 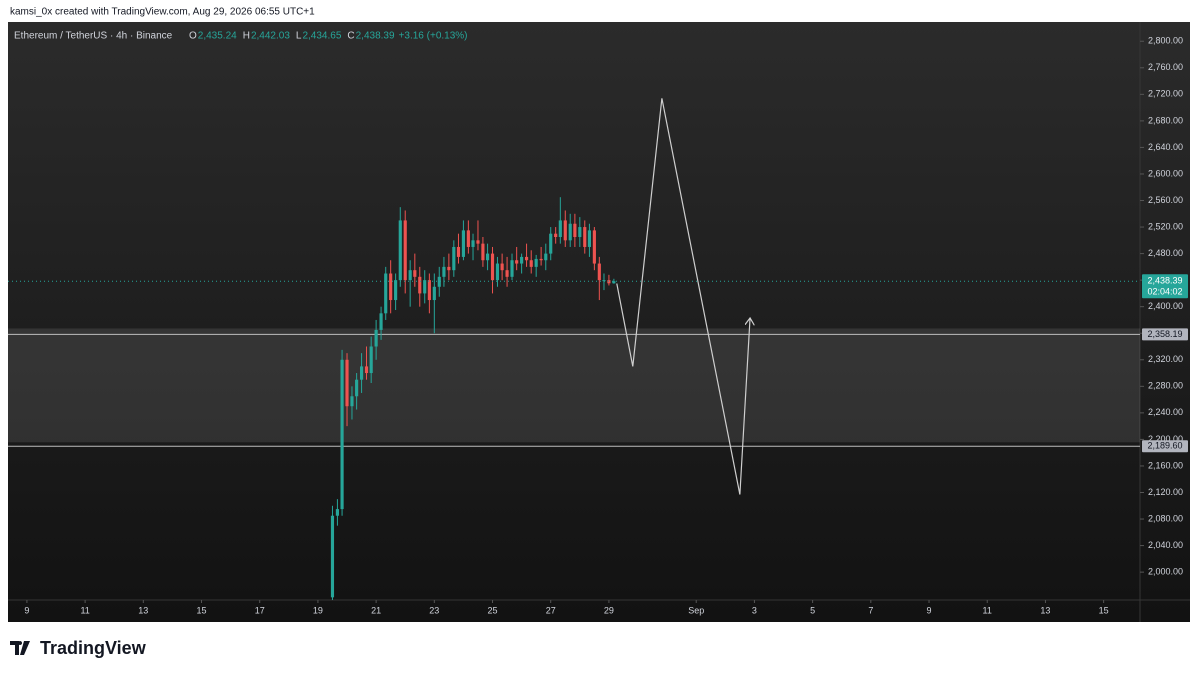 I want to click on y-tick-label: 2,760.00, so click(x=1165, y=67).